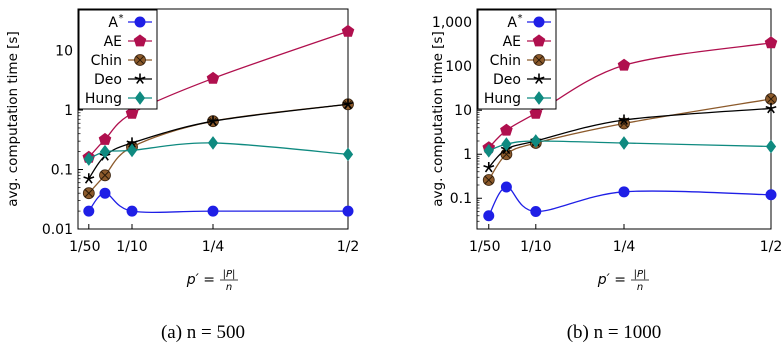 The height and width of the screenshot is (347, 782). I want to click on series-hung, so click(630, 146).